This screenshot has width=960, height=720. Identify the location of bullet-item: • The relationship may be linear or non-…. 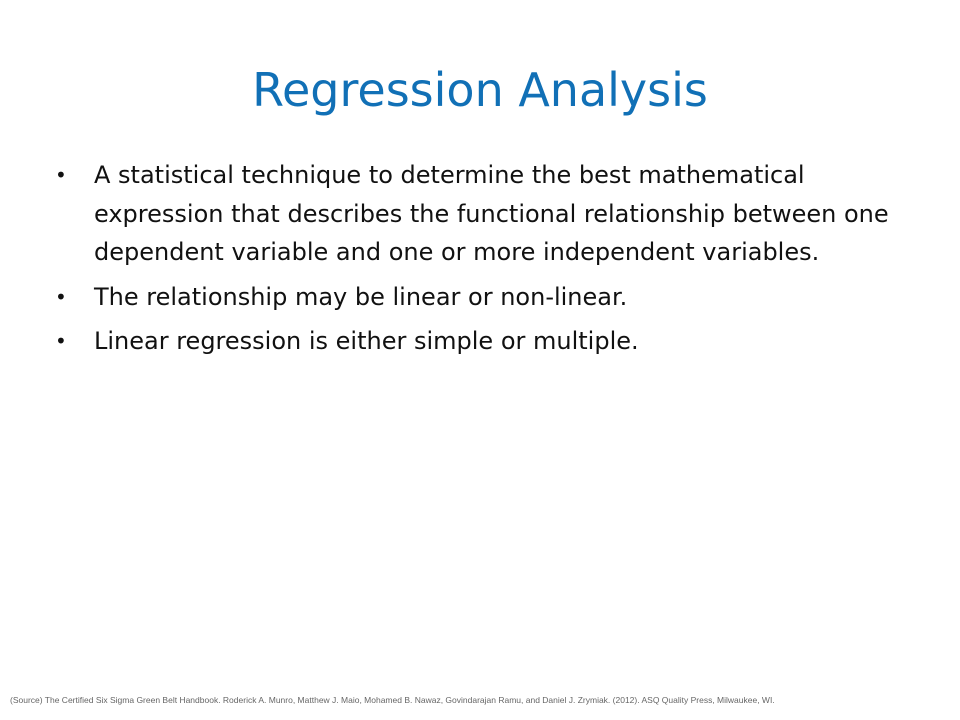
(485, 297).